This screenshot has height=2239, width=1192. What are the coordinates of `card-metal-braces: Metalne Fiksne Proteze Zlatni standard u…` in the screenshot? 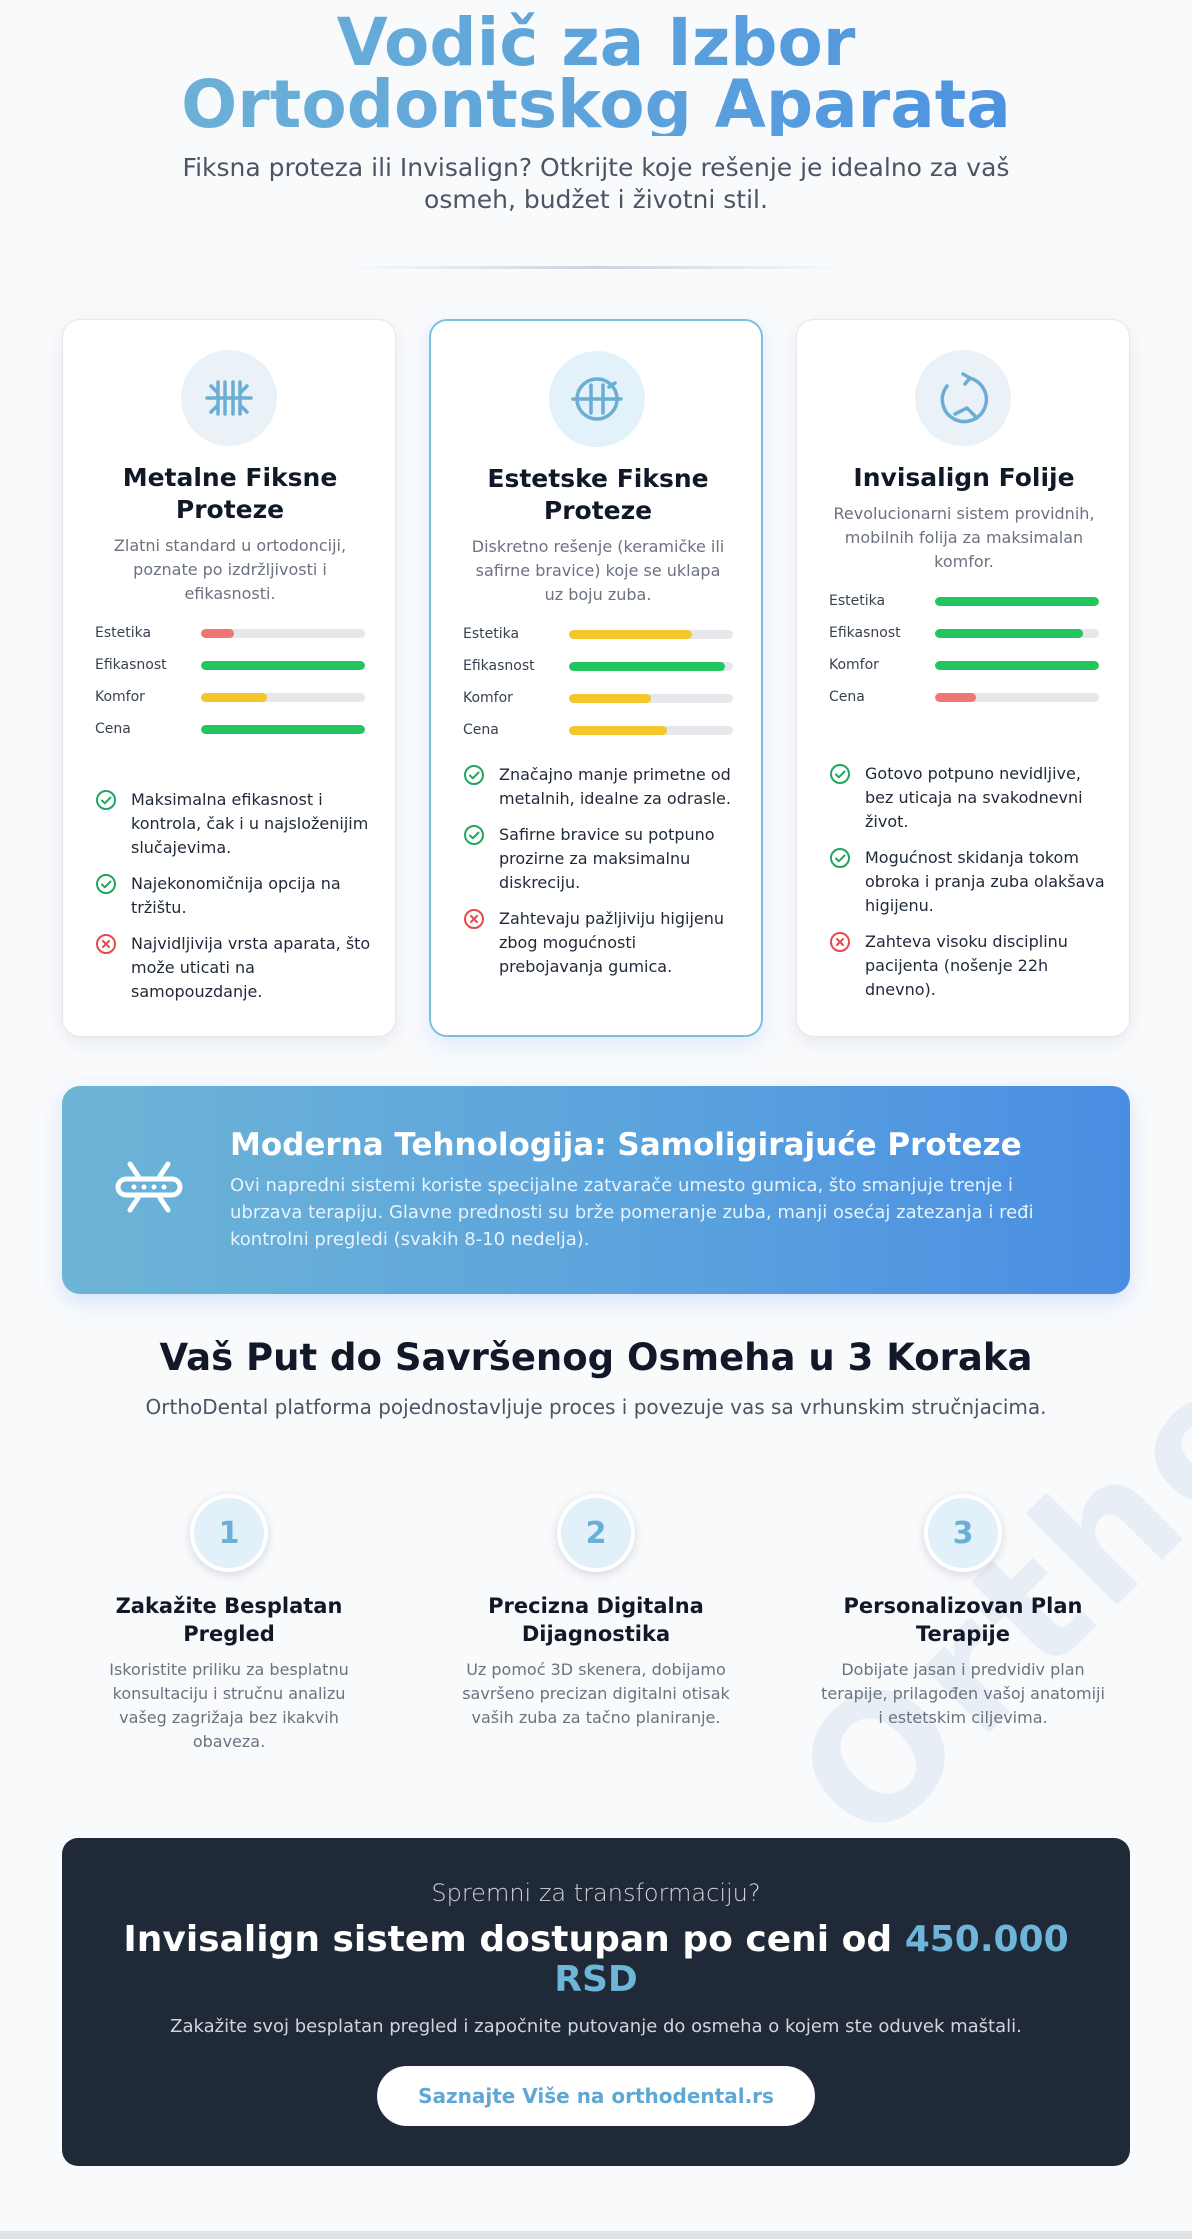 It's located at (229, 678).